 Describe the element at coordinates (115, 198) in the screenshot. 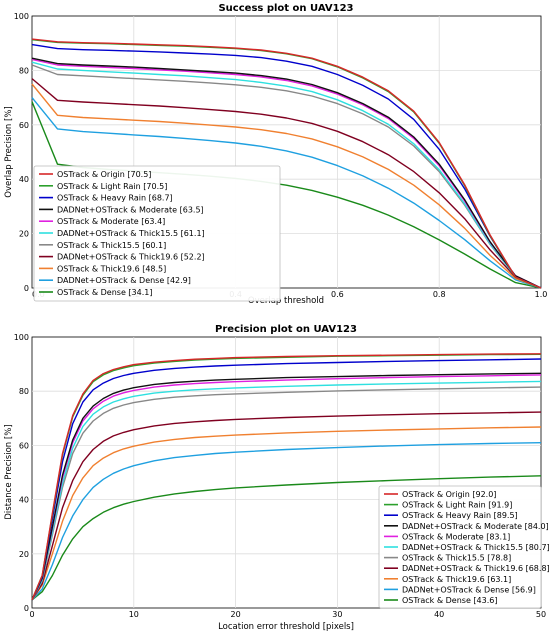

I see `legend-entry: OSTrack & Heavy Rain [68.7]` at that location.